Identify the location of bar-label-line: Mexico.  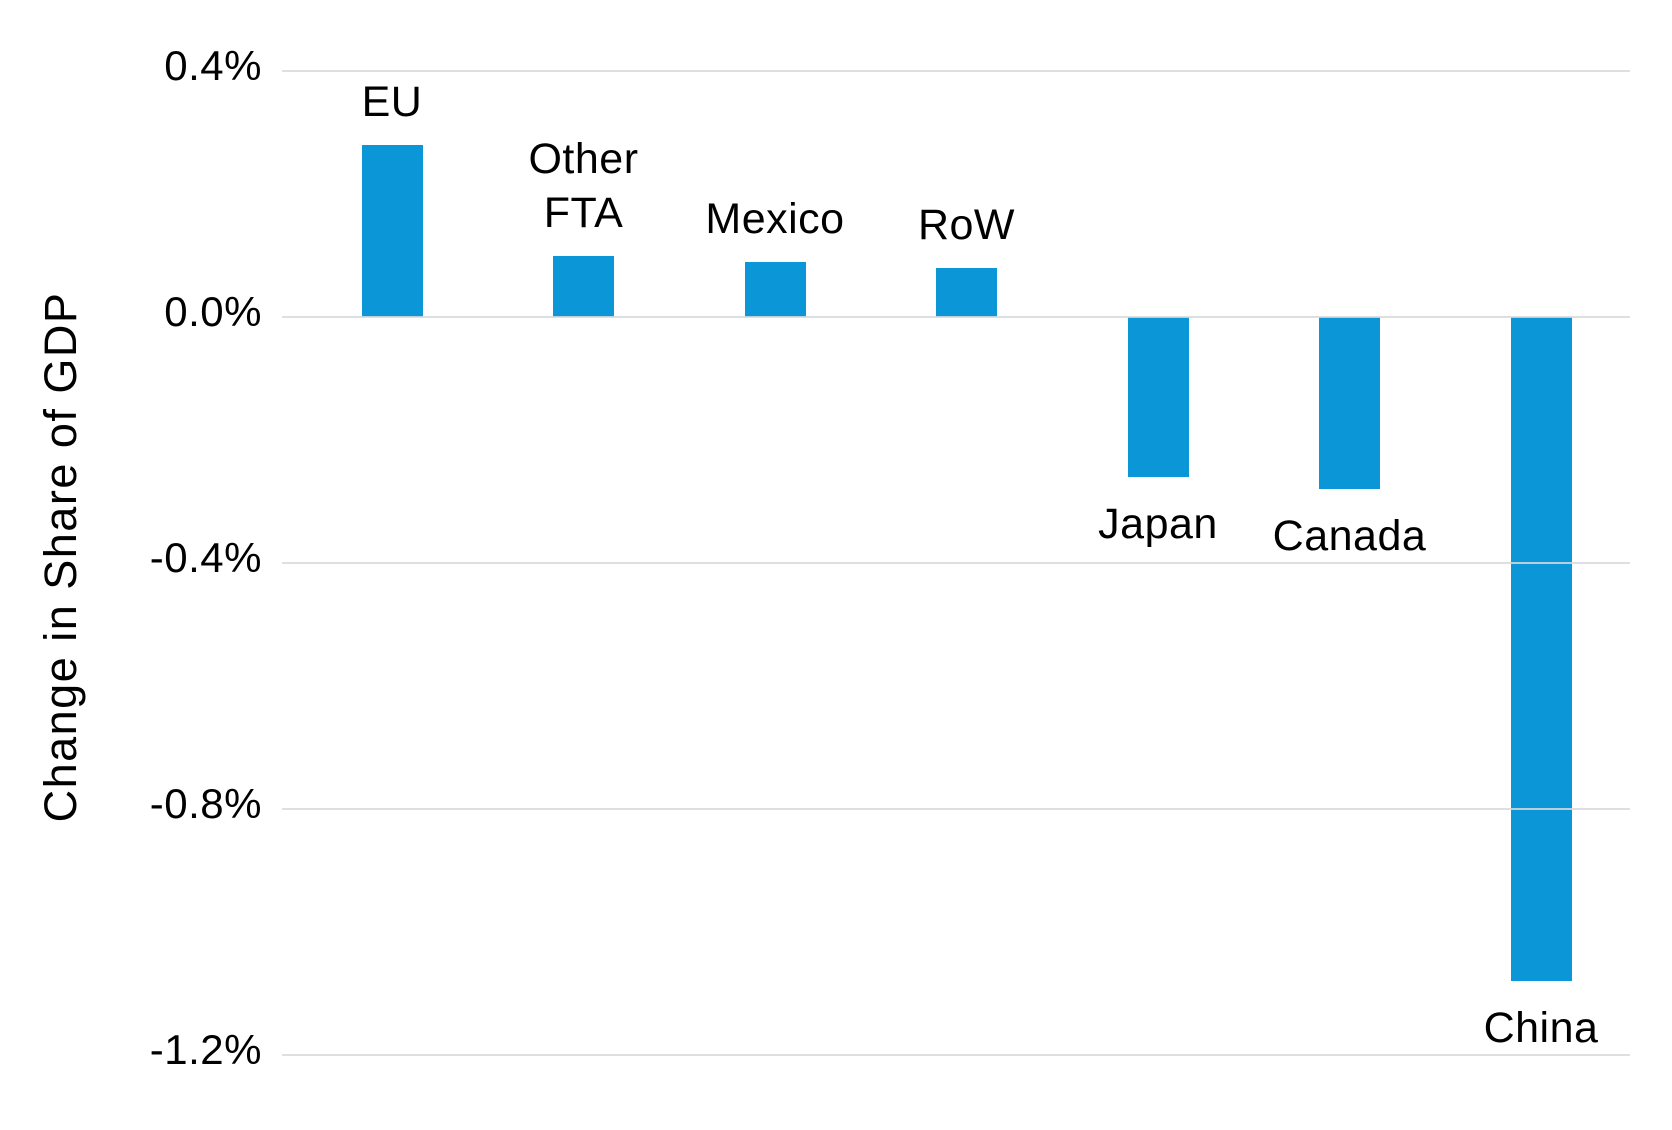
(775, 218).